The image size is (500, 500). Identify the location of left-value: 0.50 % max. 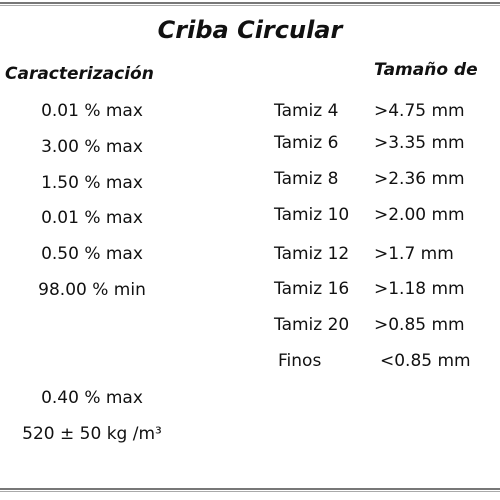
(92, 254).